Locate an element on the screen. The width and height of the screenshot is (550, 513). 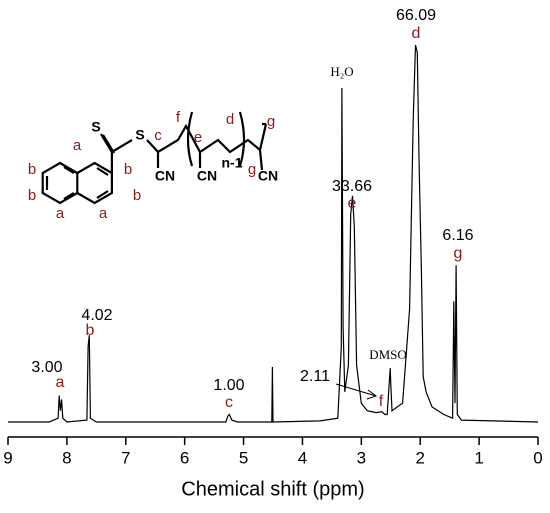
structure-label: f is located at coordinates (178, 117).